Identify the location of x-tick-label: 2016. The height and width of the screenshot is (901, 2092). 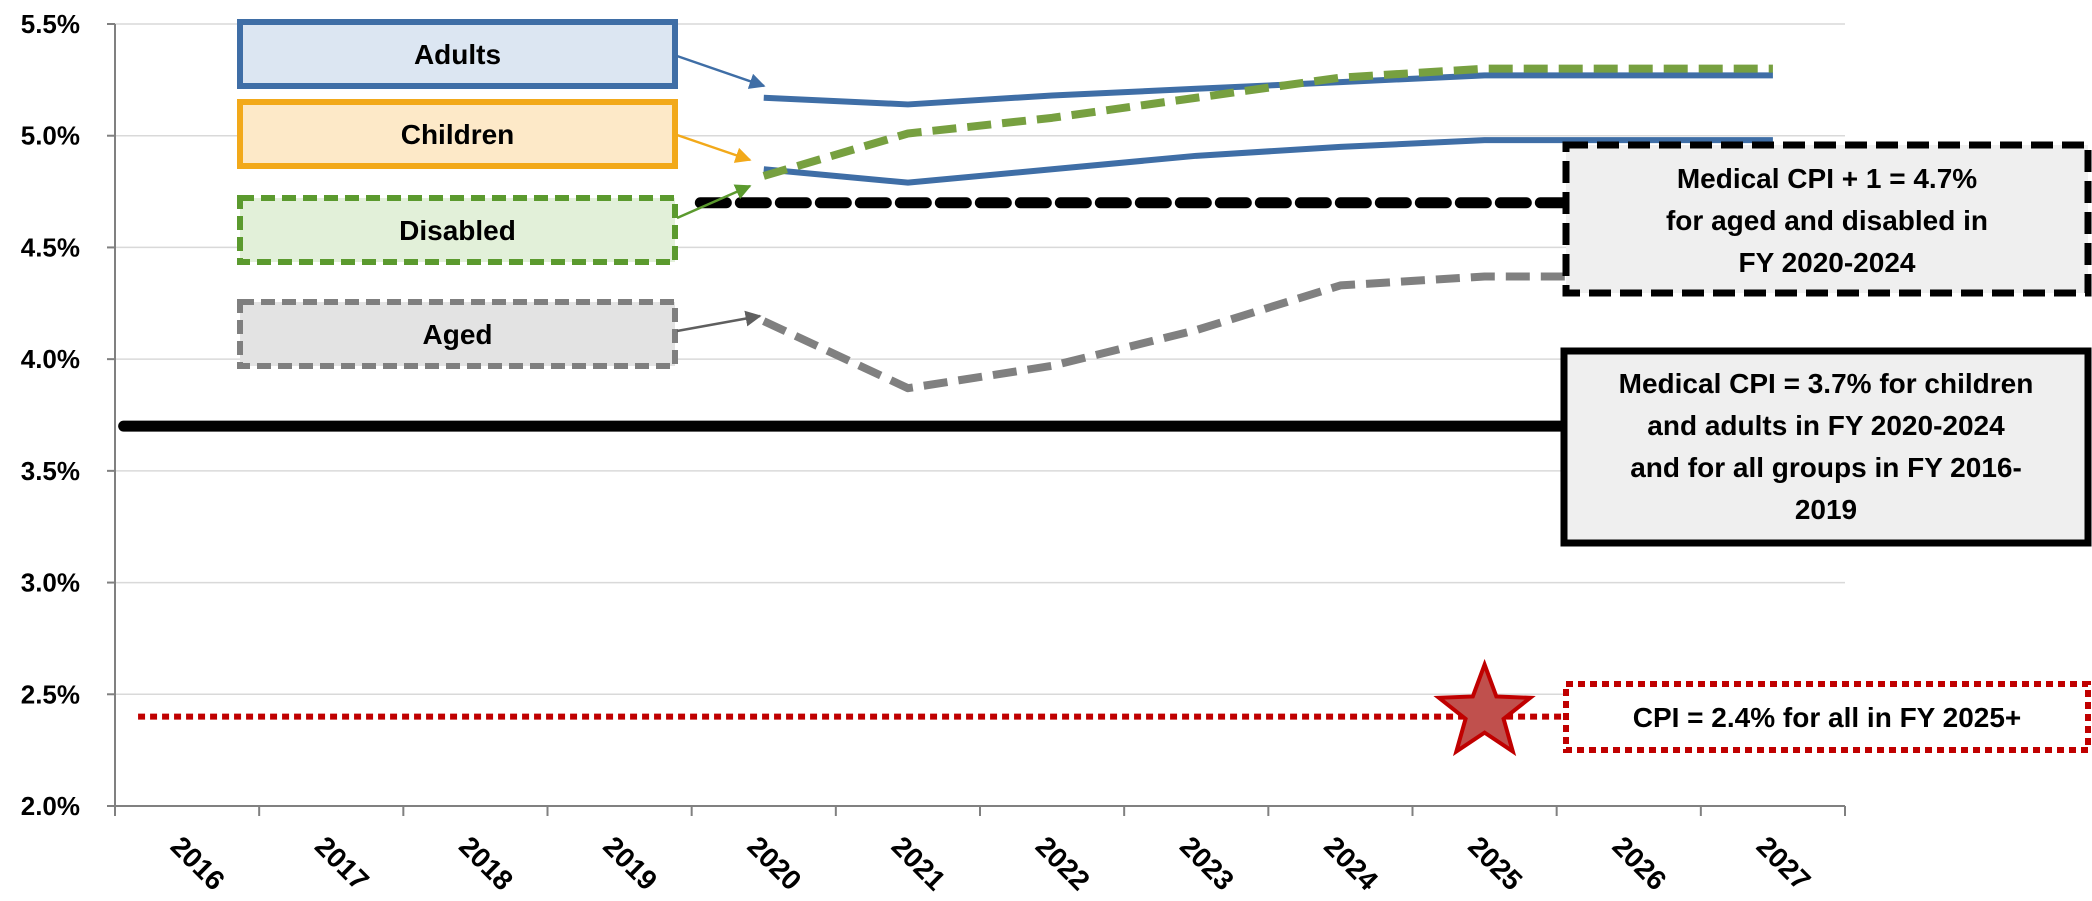
(198, 863).